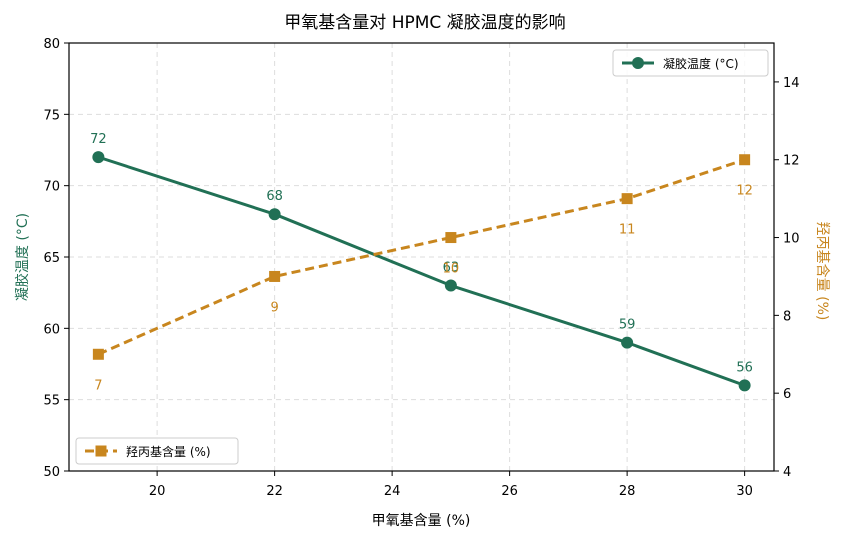  Describe the element at coordinates (392, 491) in the screenshot. I see `x-tick-label: 24` at that location.